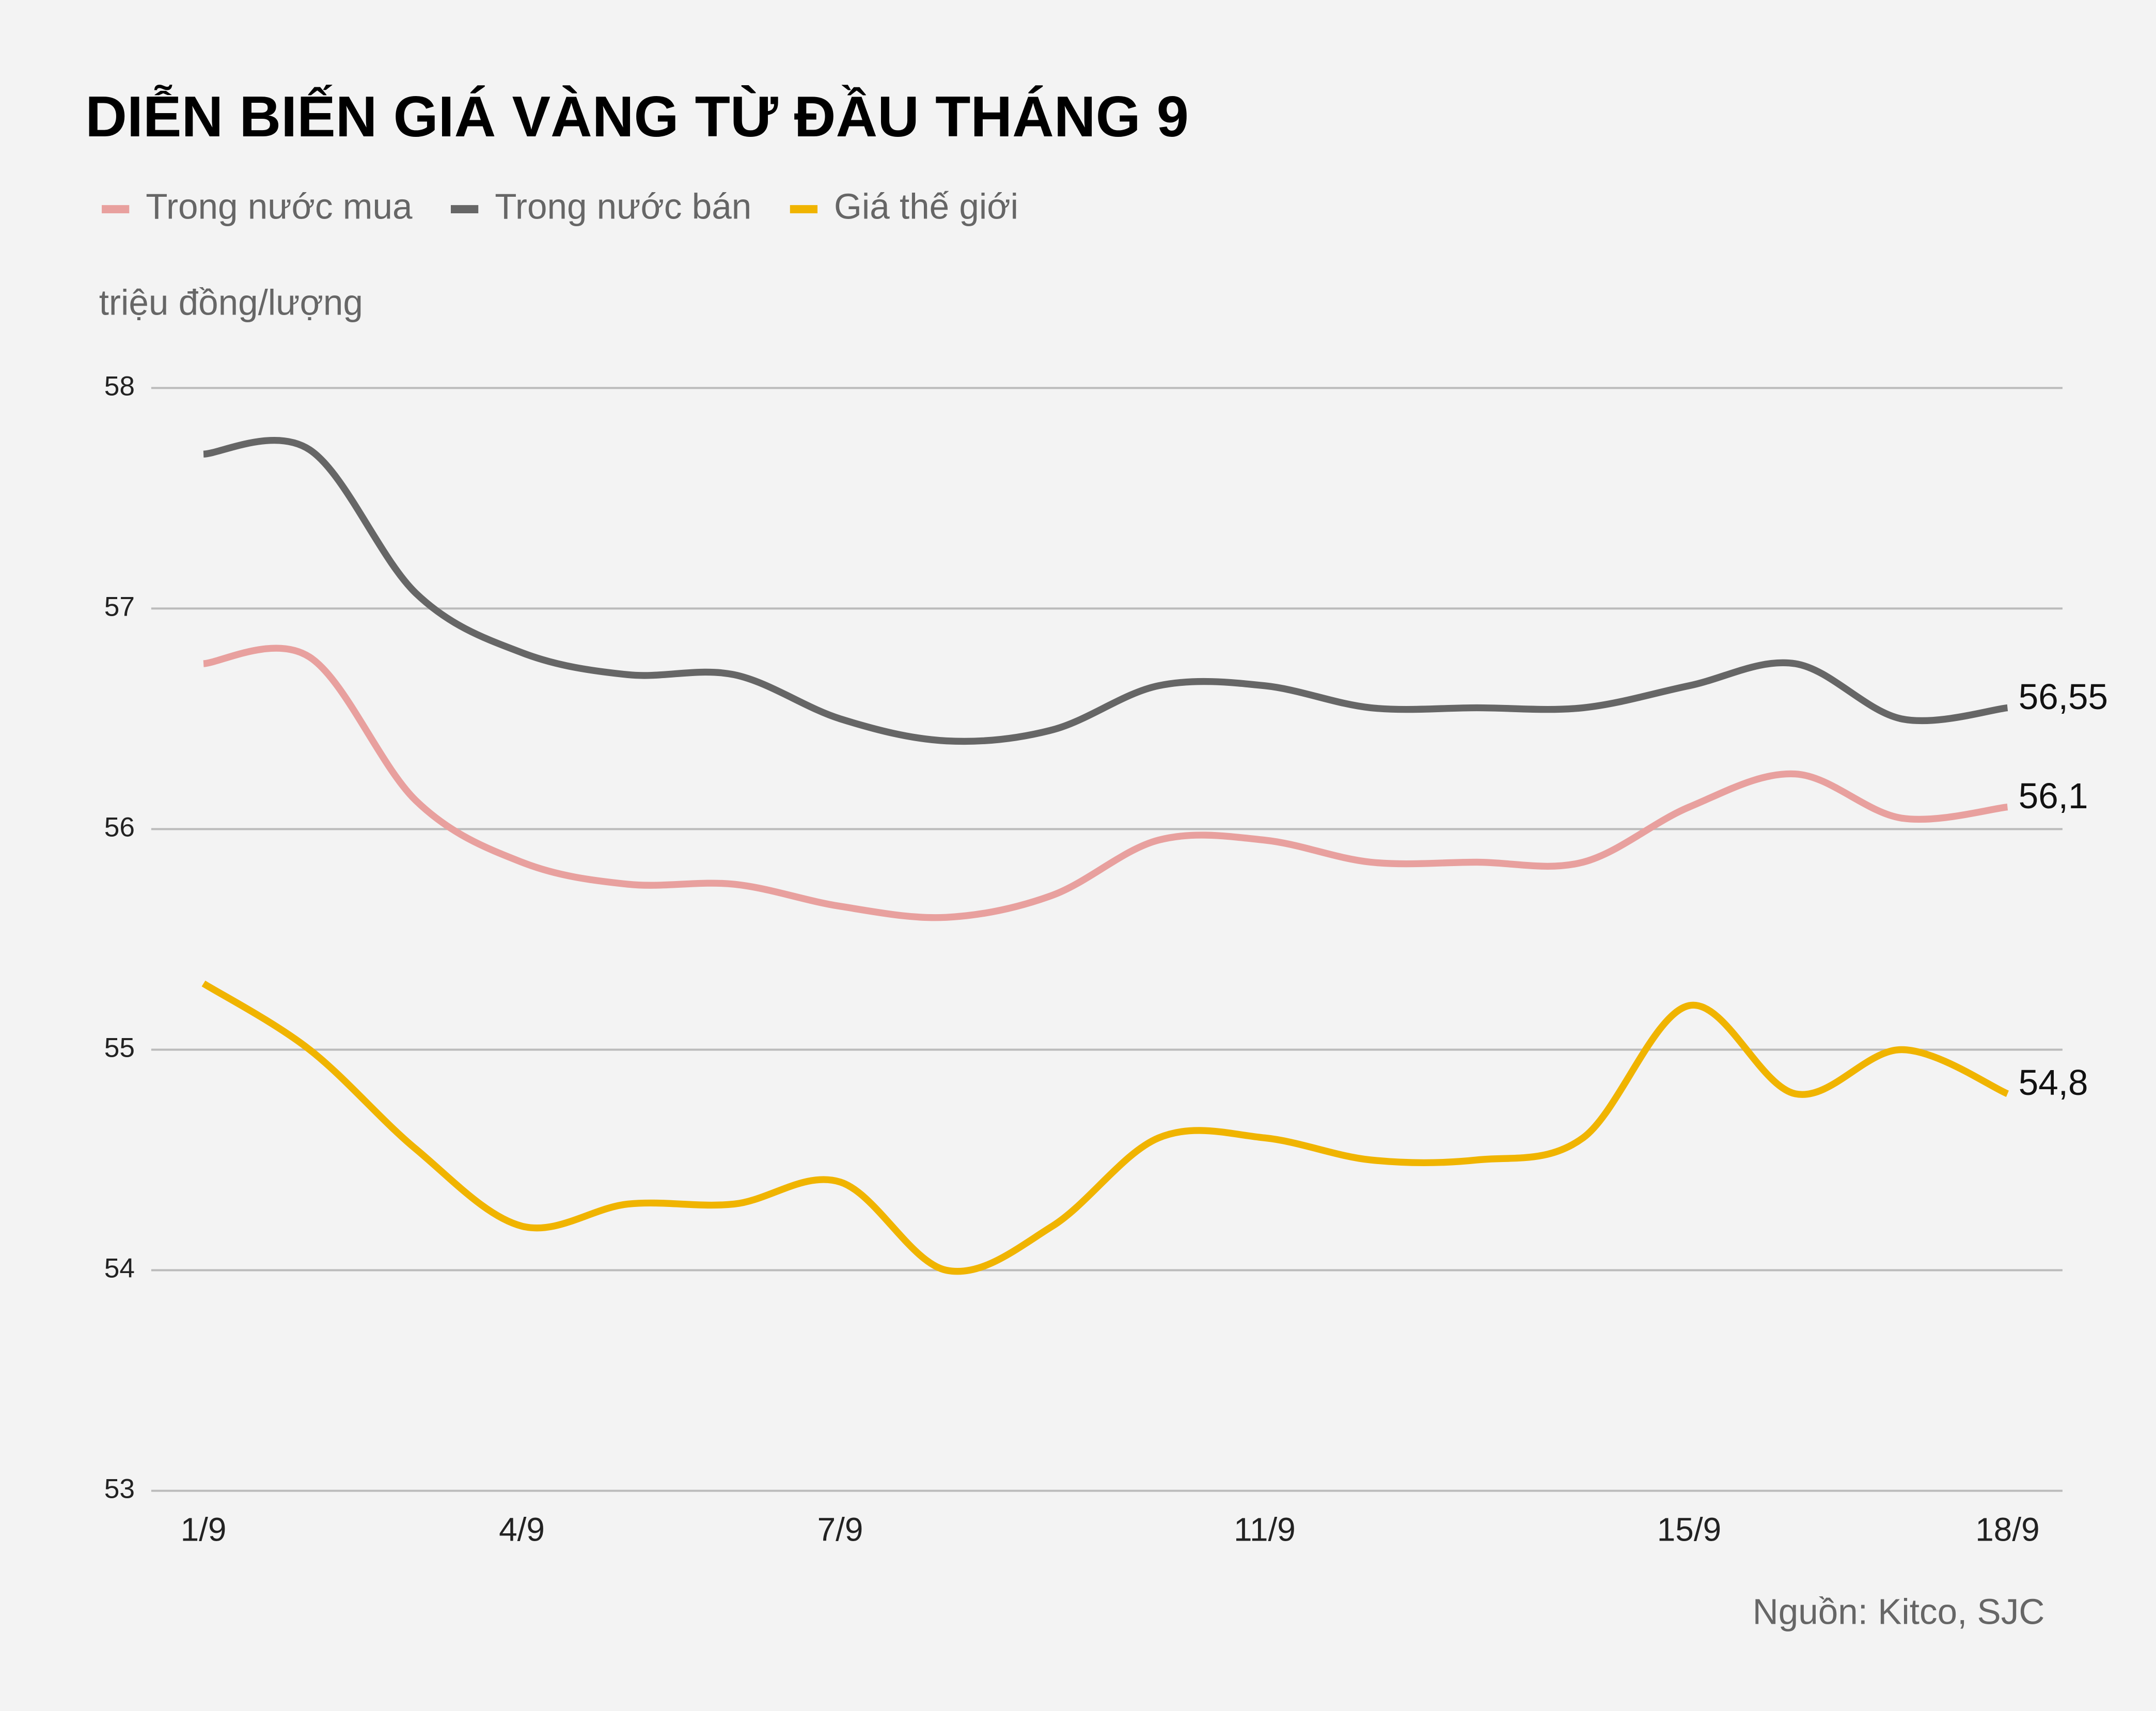  What do you see at coordinates (119, 1048) in the screenshot?
I see `y-tick-label: 55` at bounding box center [119, 1048].